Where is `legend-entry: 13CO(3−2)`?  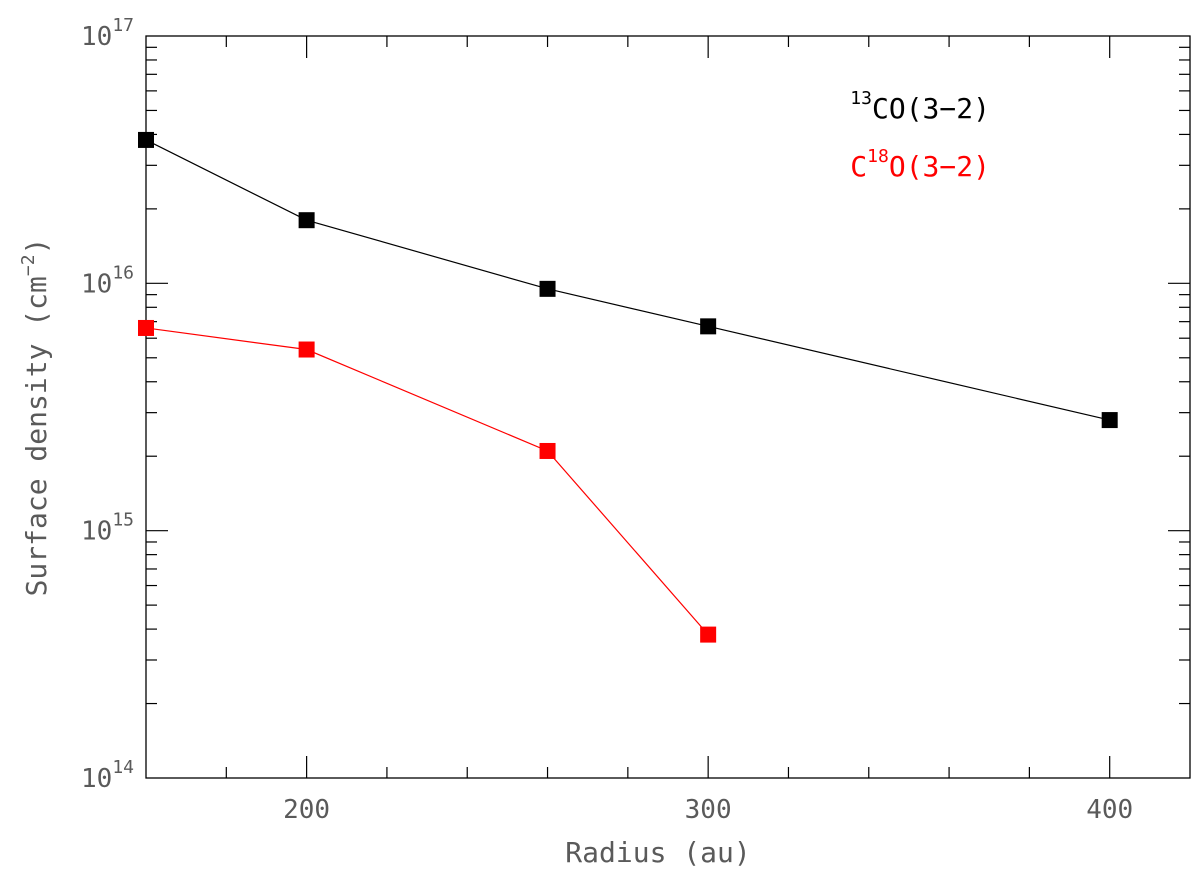 legend-entry: 13CO(3−2) is located at coordinates (920, 106).